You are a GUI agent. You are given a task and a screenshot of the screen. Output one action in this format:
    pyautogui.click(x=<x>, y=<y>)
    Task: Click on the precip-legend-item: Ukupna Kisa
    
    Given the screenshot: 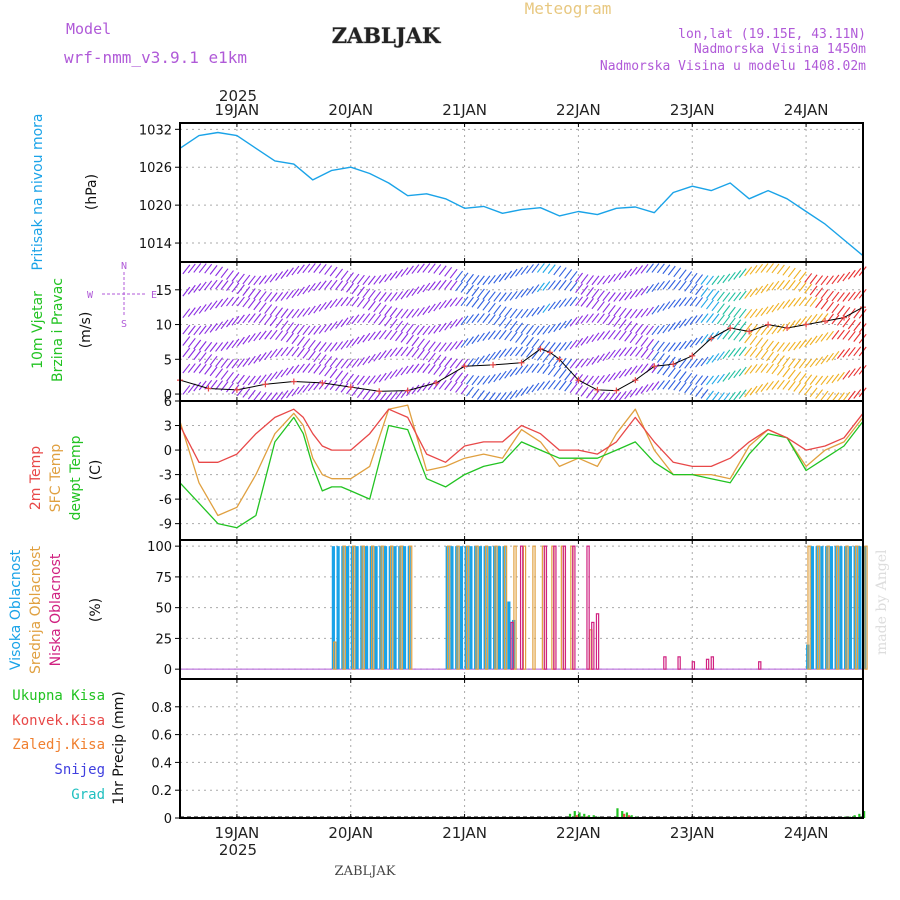 What is the action you would take?
    pyautogui.click(x=58, y=696)
    